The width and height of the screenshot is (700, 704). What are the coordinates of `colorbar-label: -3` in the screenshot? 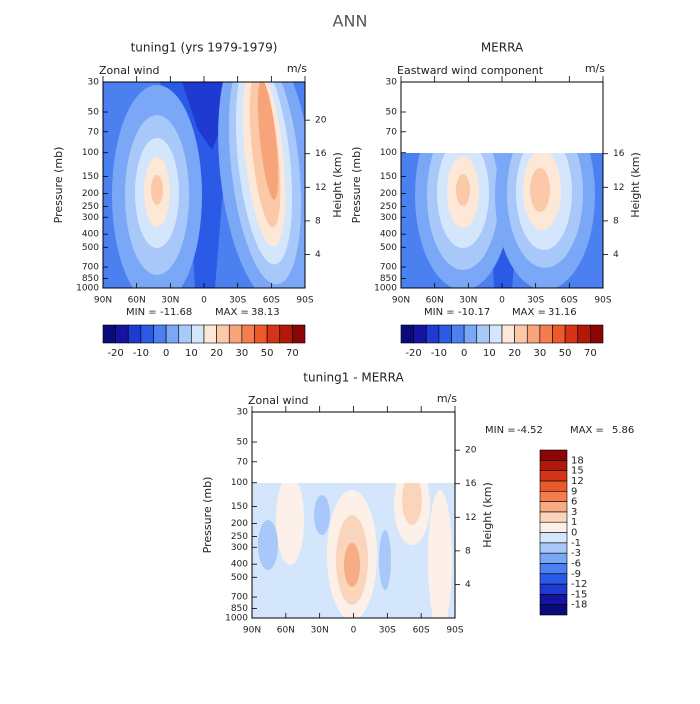 It's located at (576, 553).